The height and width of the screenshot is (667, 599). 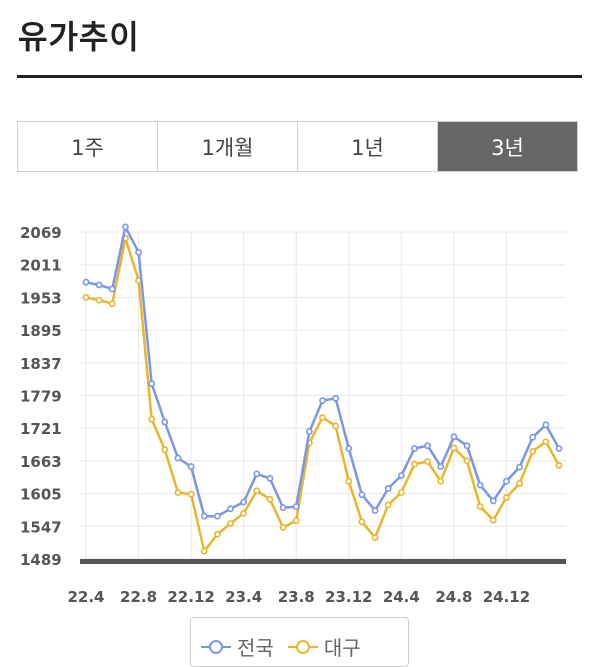 I want to click on x-tick-label: 22.4, so click(x=85, y=597).